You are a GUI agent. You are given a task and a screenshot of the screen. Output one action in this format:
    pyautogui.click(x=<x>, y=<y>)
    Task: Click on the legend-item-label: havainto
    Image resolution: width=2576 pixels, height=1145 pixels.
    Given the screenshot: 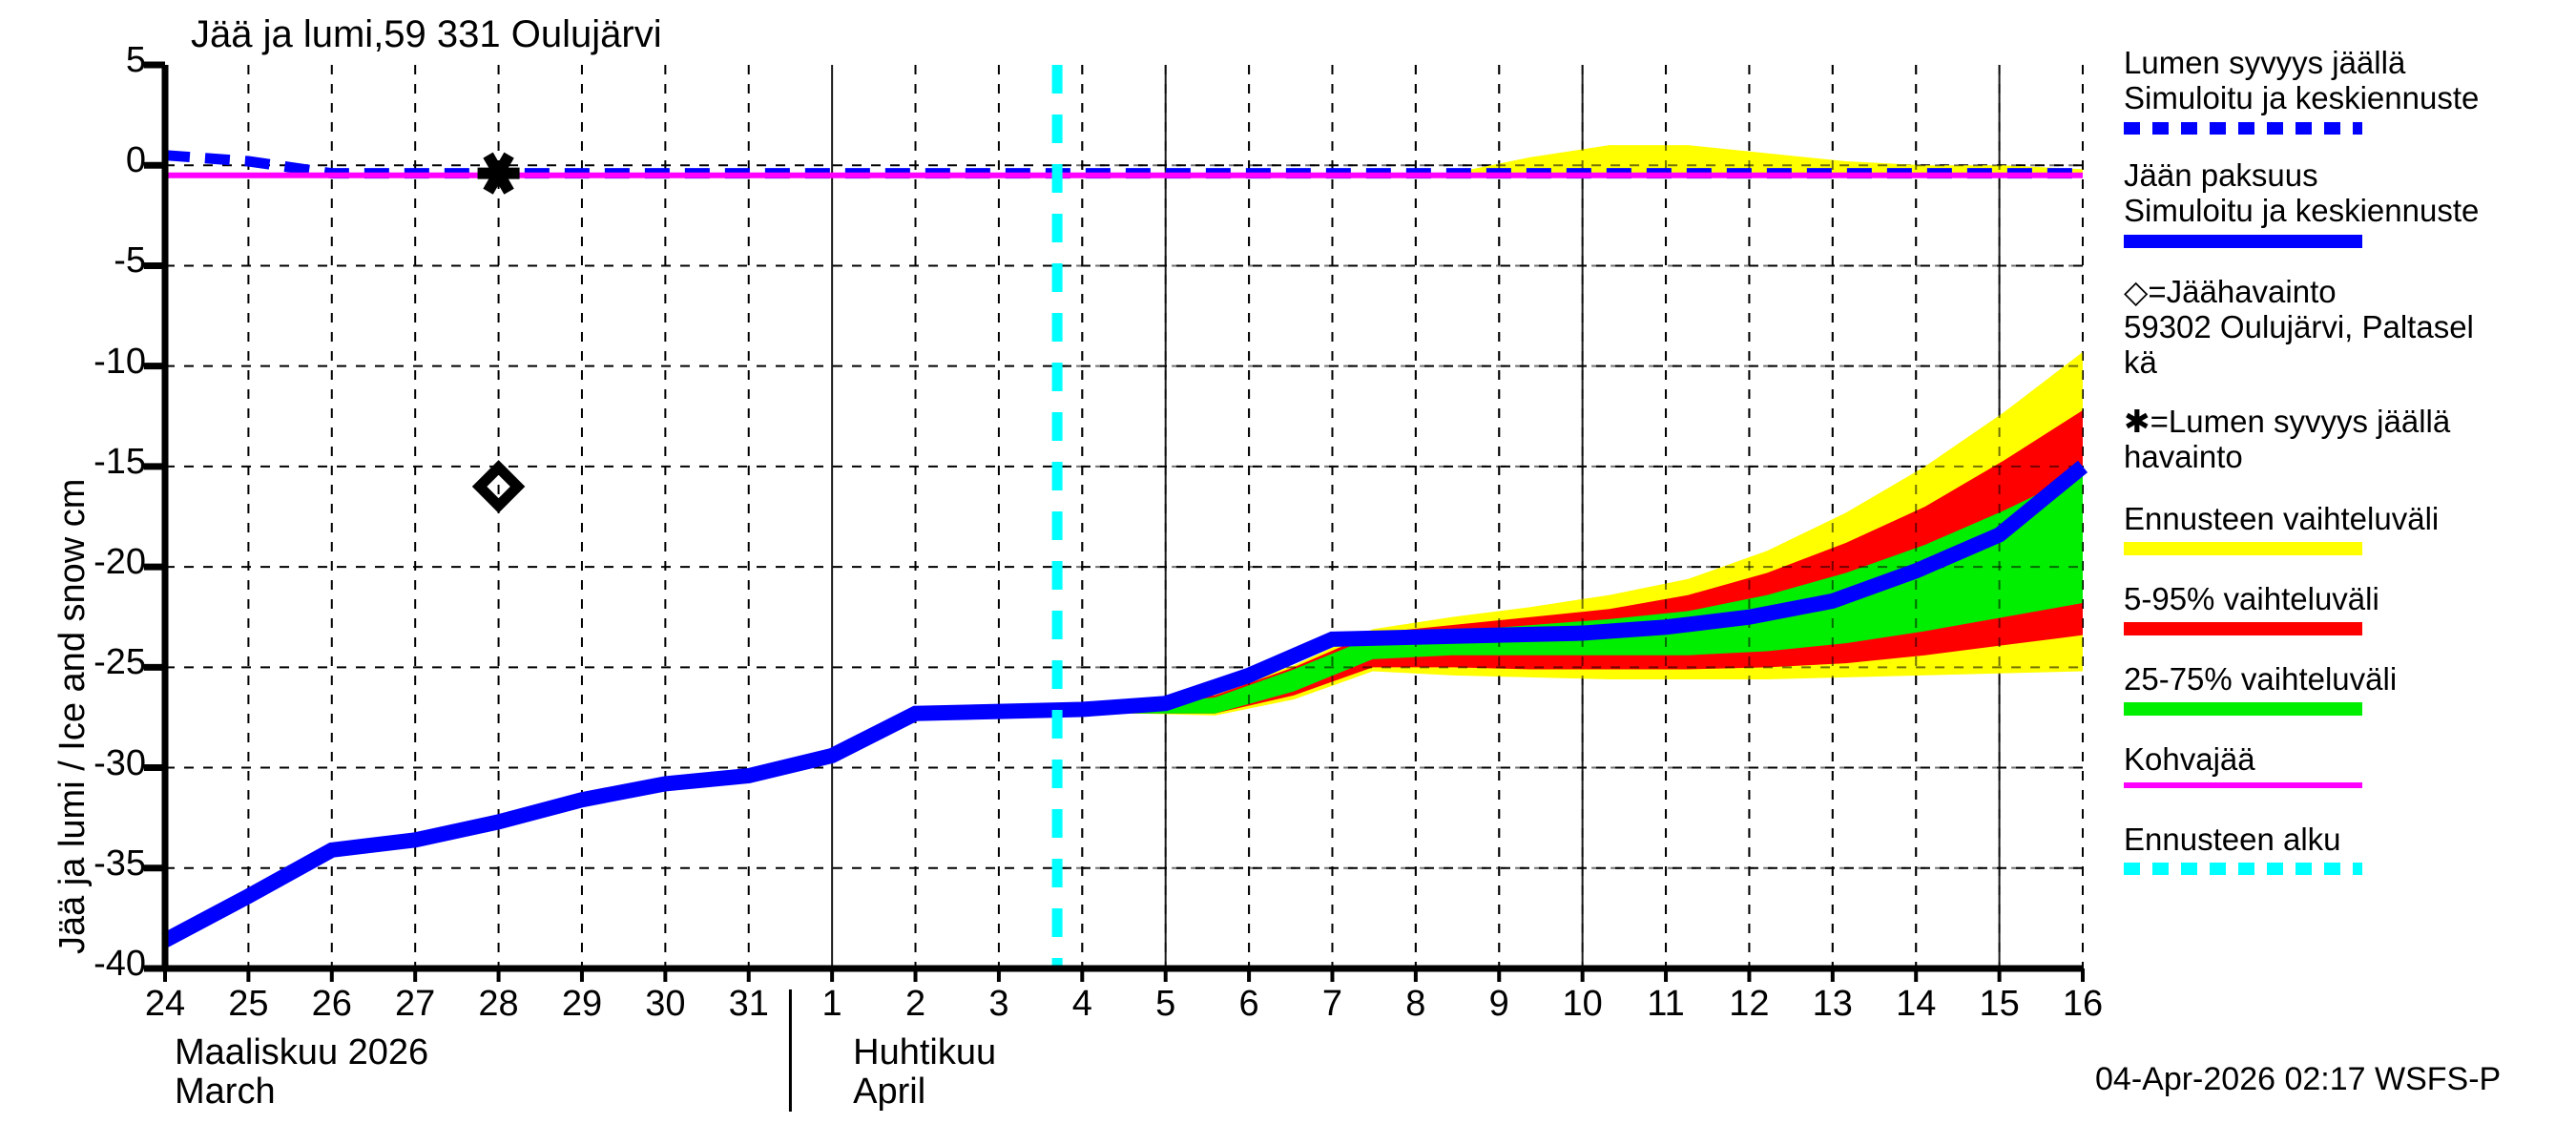 What is the action you would take?
    pyautogui.click(x=2183, y=456)
    